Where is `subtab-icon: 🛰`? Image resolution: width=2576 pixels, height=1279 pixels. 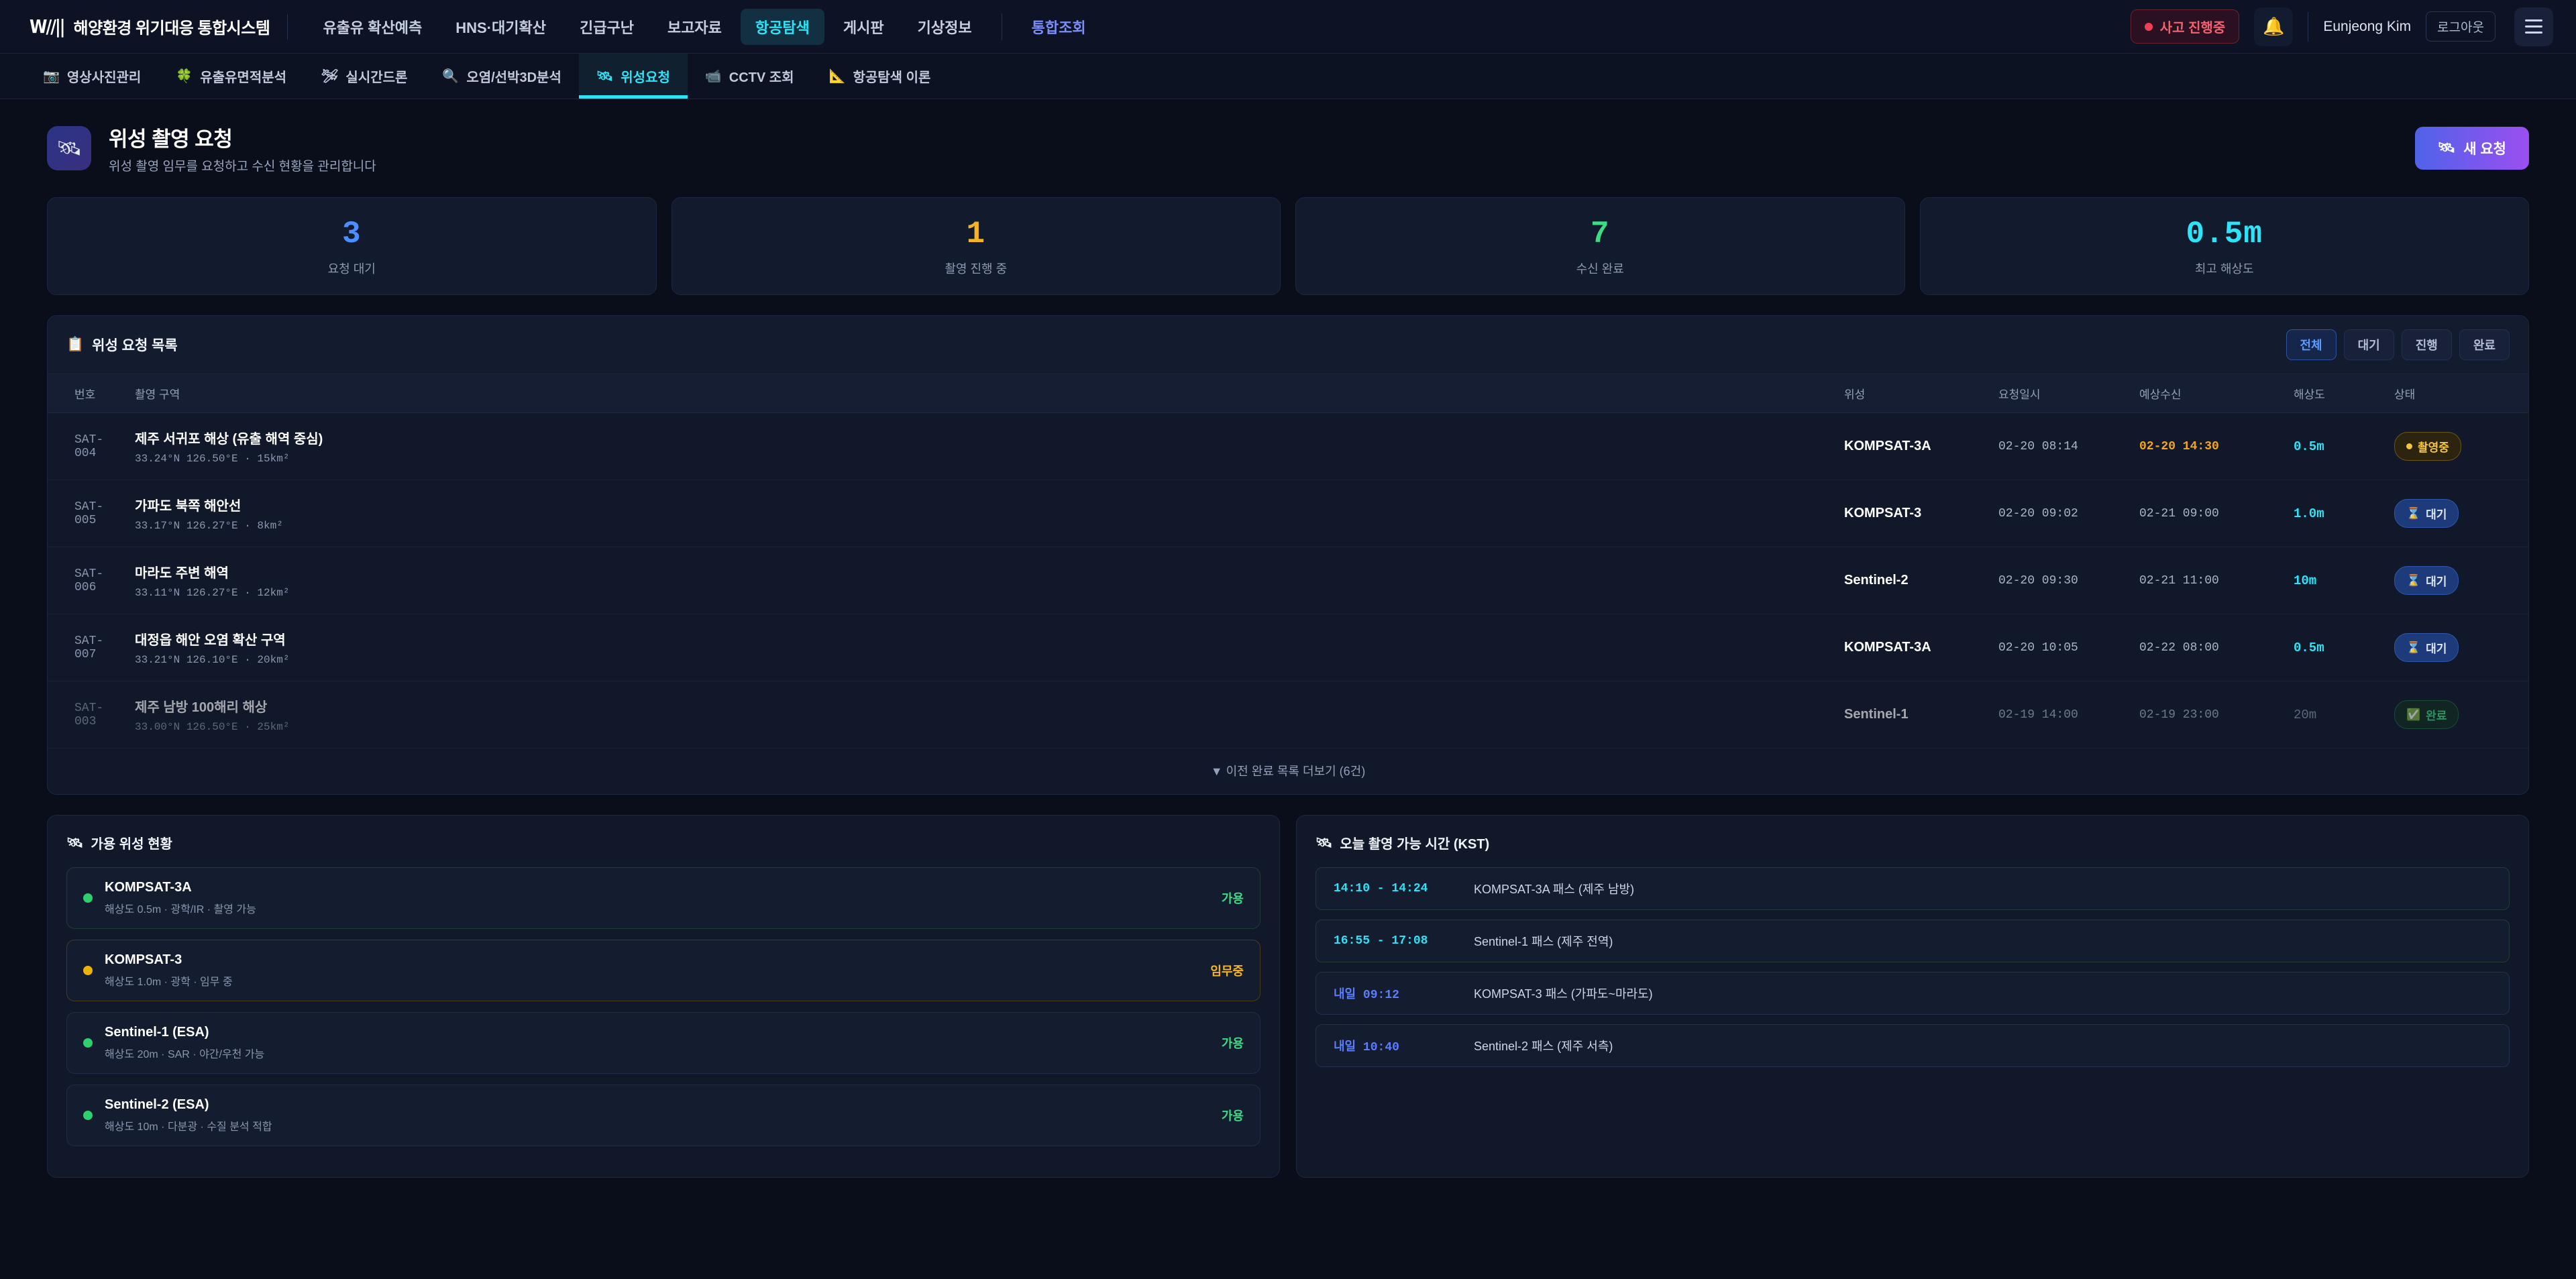 subtab-icon: 🛰 is located at coordinates (605, 76).